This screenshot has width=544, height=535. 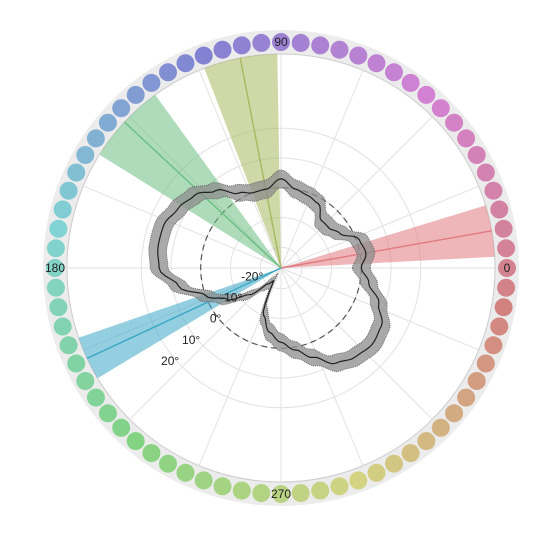 I want to click on radial-tick-label: 0°, so click(x=216, y=319).